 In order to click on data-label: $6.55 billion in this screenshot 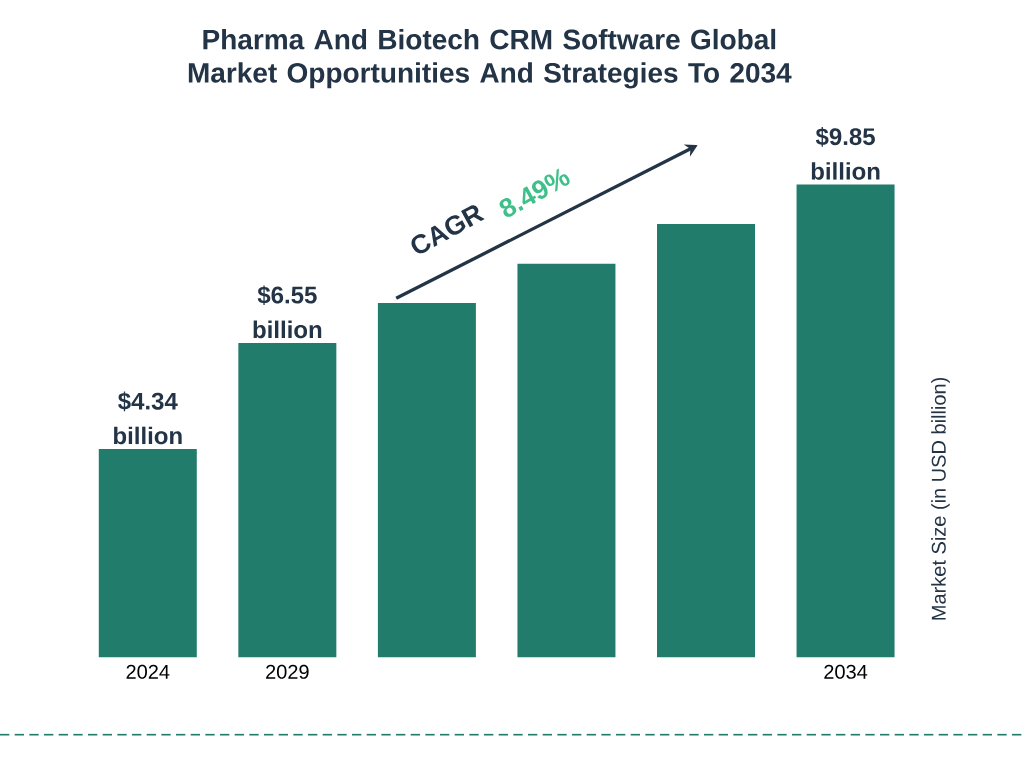, I will do `click(287, 312)`.